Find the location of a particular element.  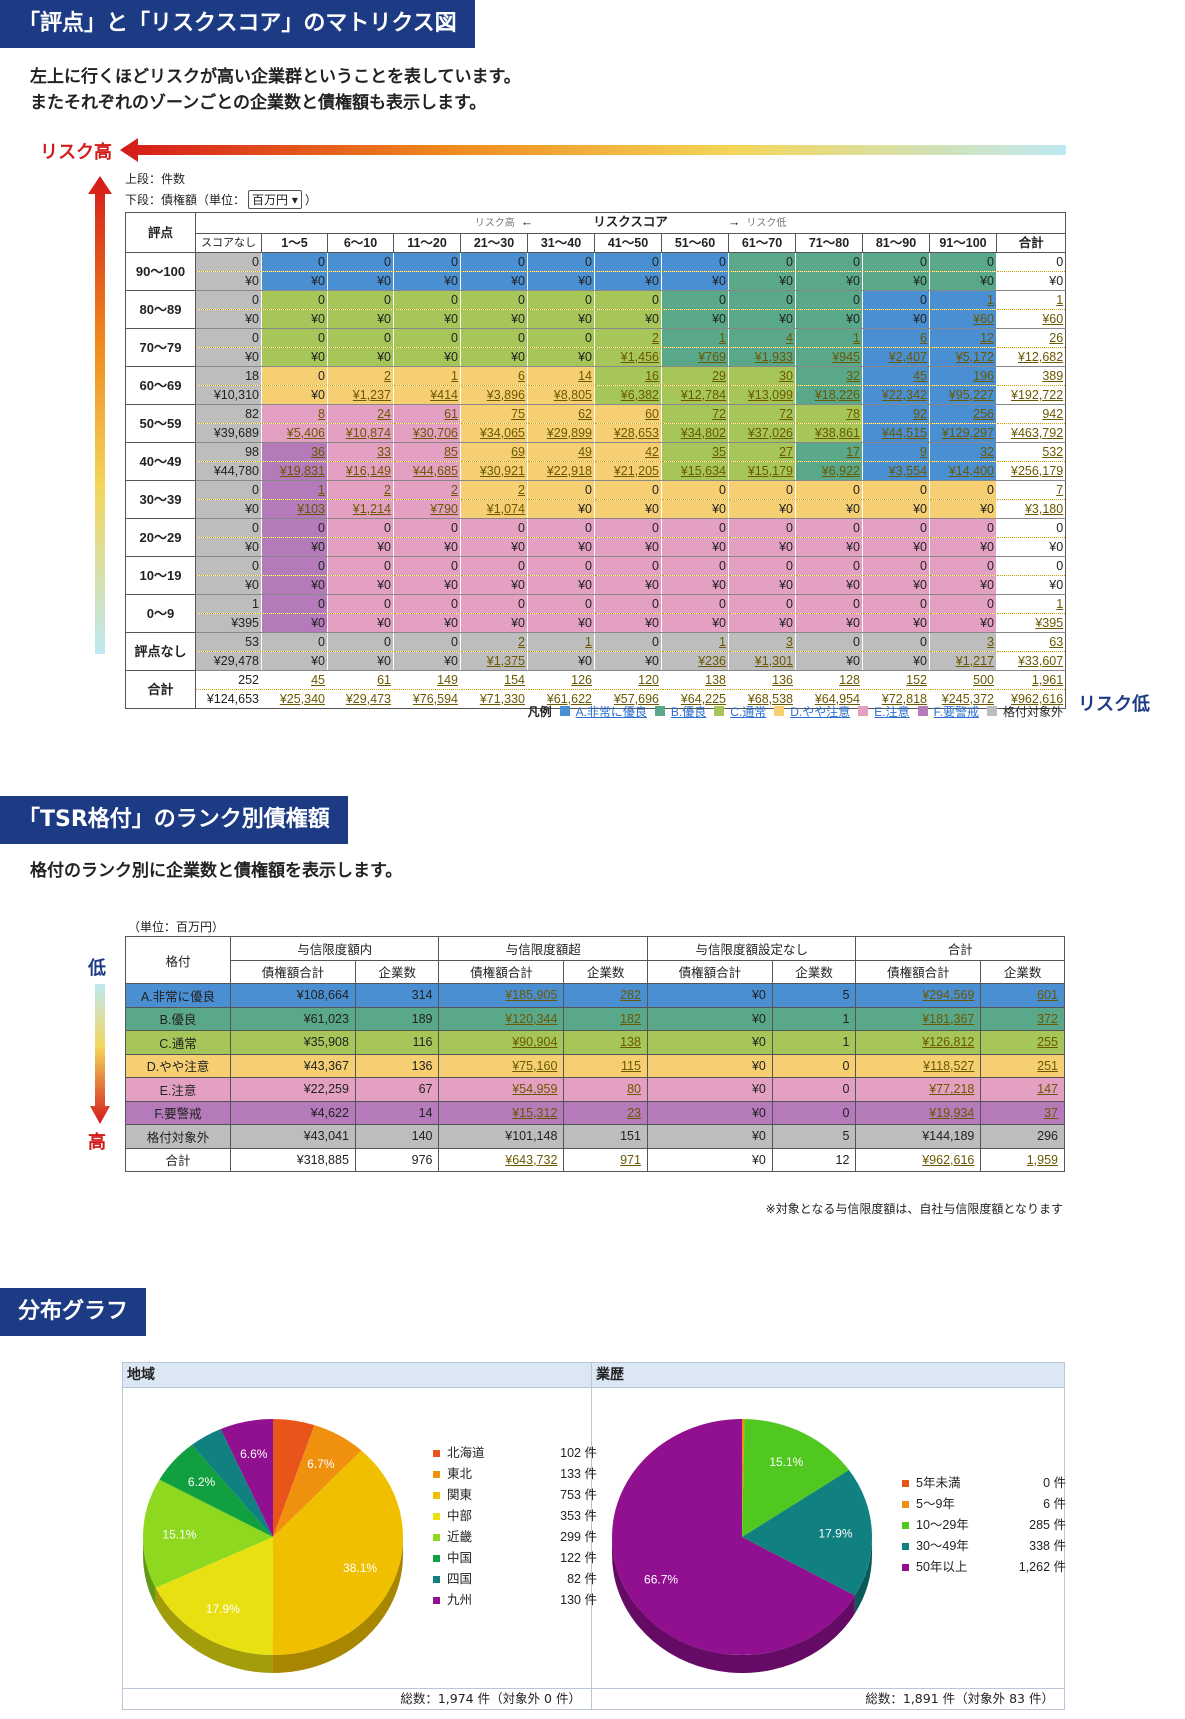

count-cell: 26 is located at coordinates (1031, 338).